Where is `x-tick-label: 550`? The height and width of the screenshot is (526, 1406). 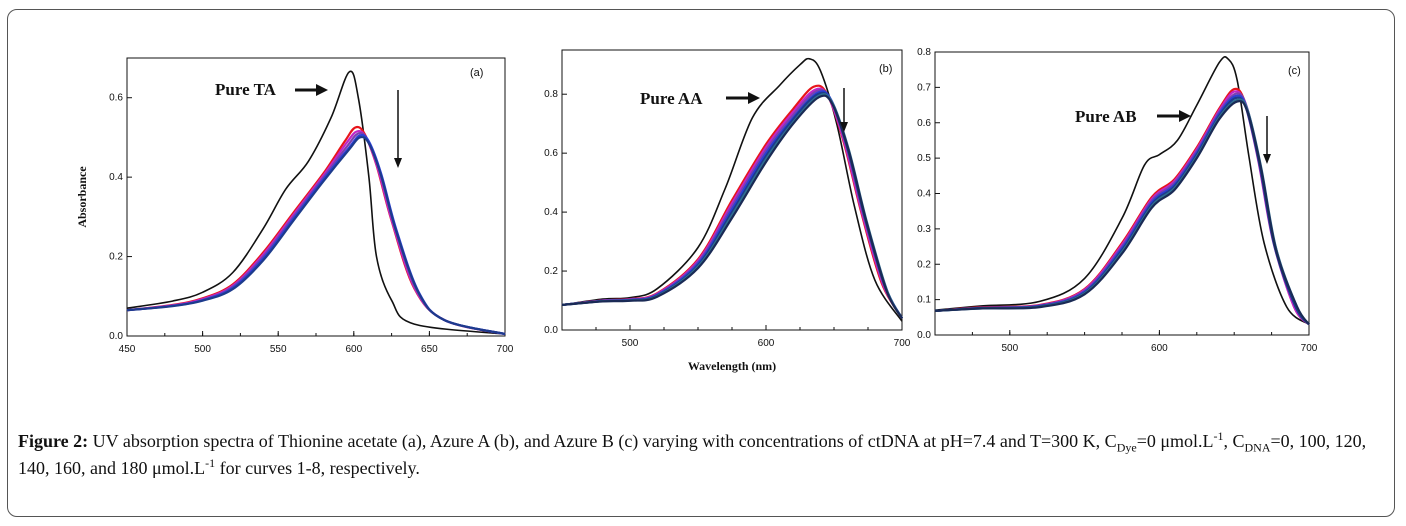
x-tick-label: 550 is located at coordinates (278, 349).